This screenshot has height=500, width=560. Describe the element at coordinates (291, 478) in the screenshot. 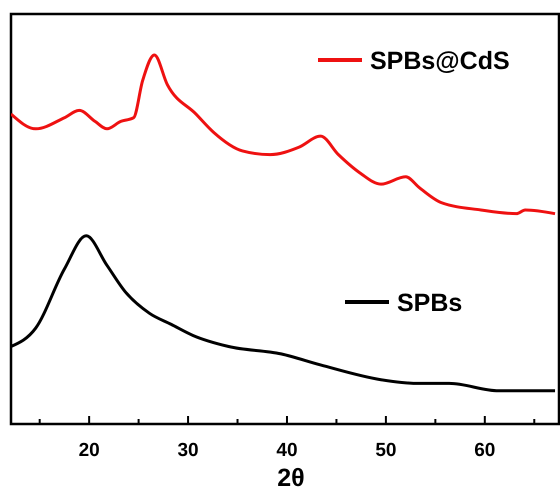

I see `x-axis-title: 2θ` at that location.